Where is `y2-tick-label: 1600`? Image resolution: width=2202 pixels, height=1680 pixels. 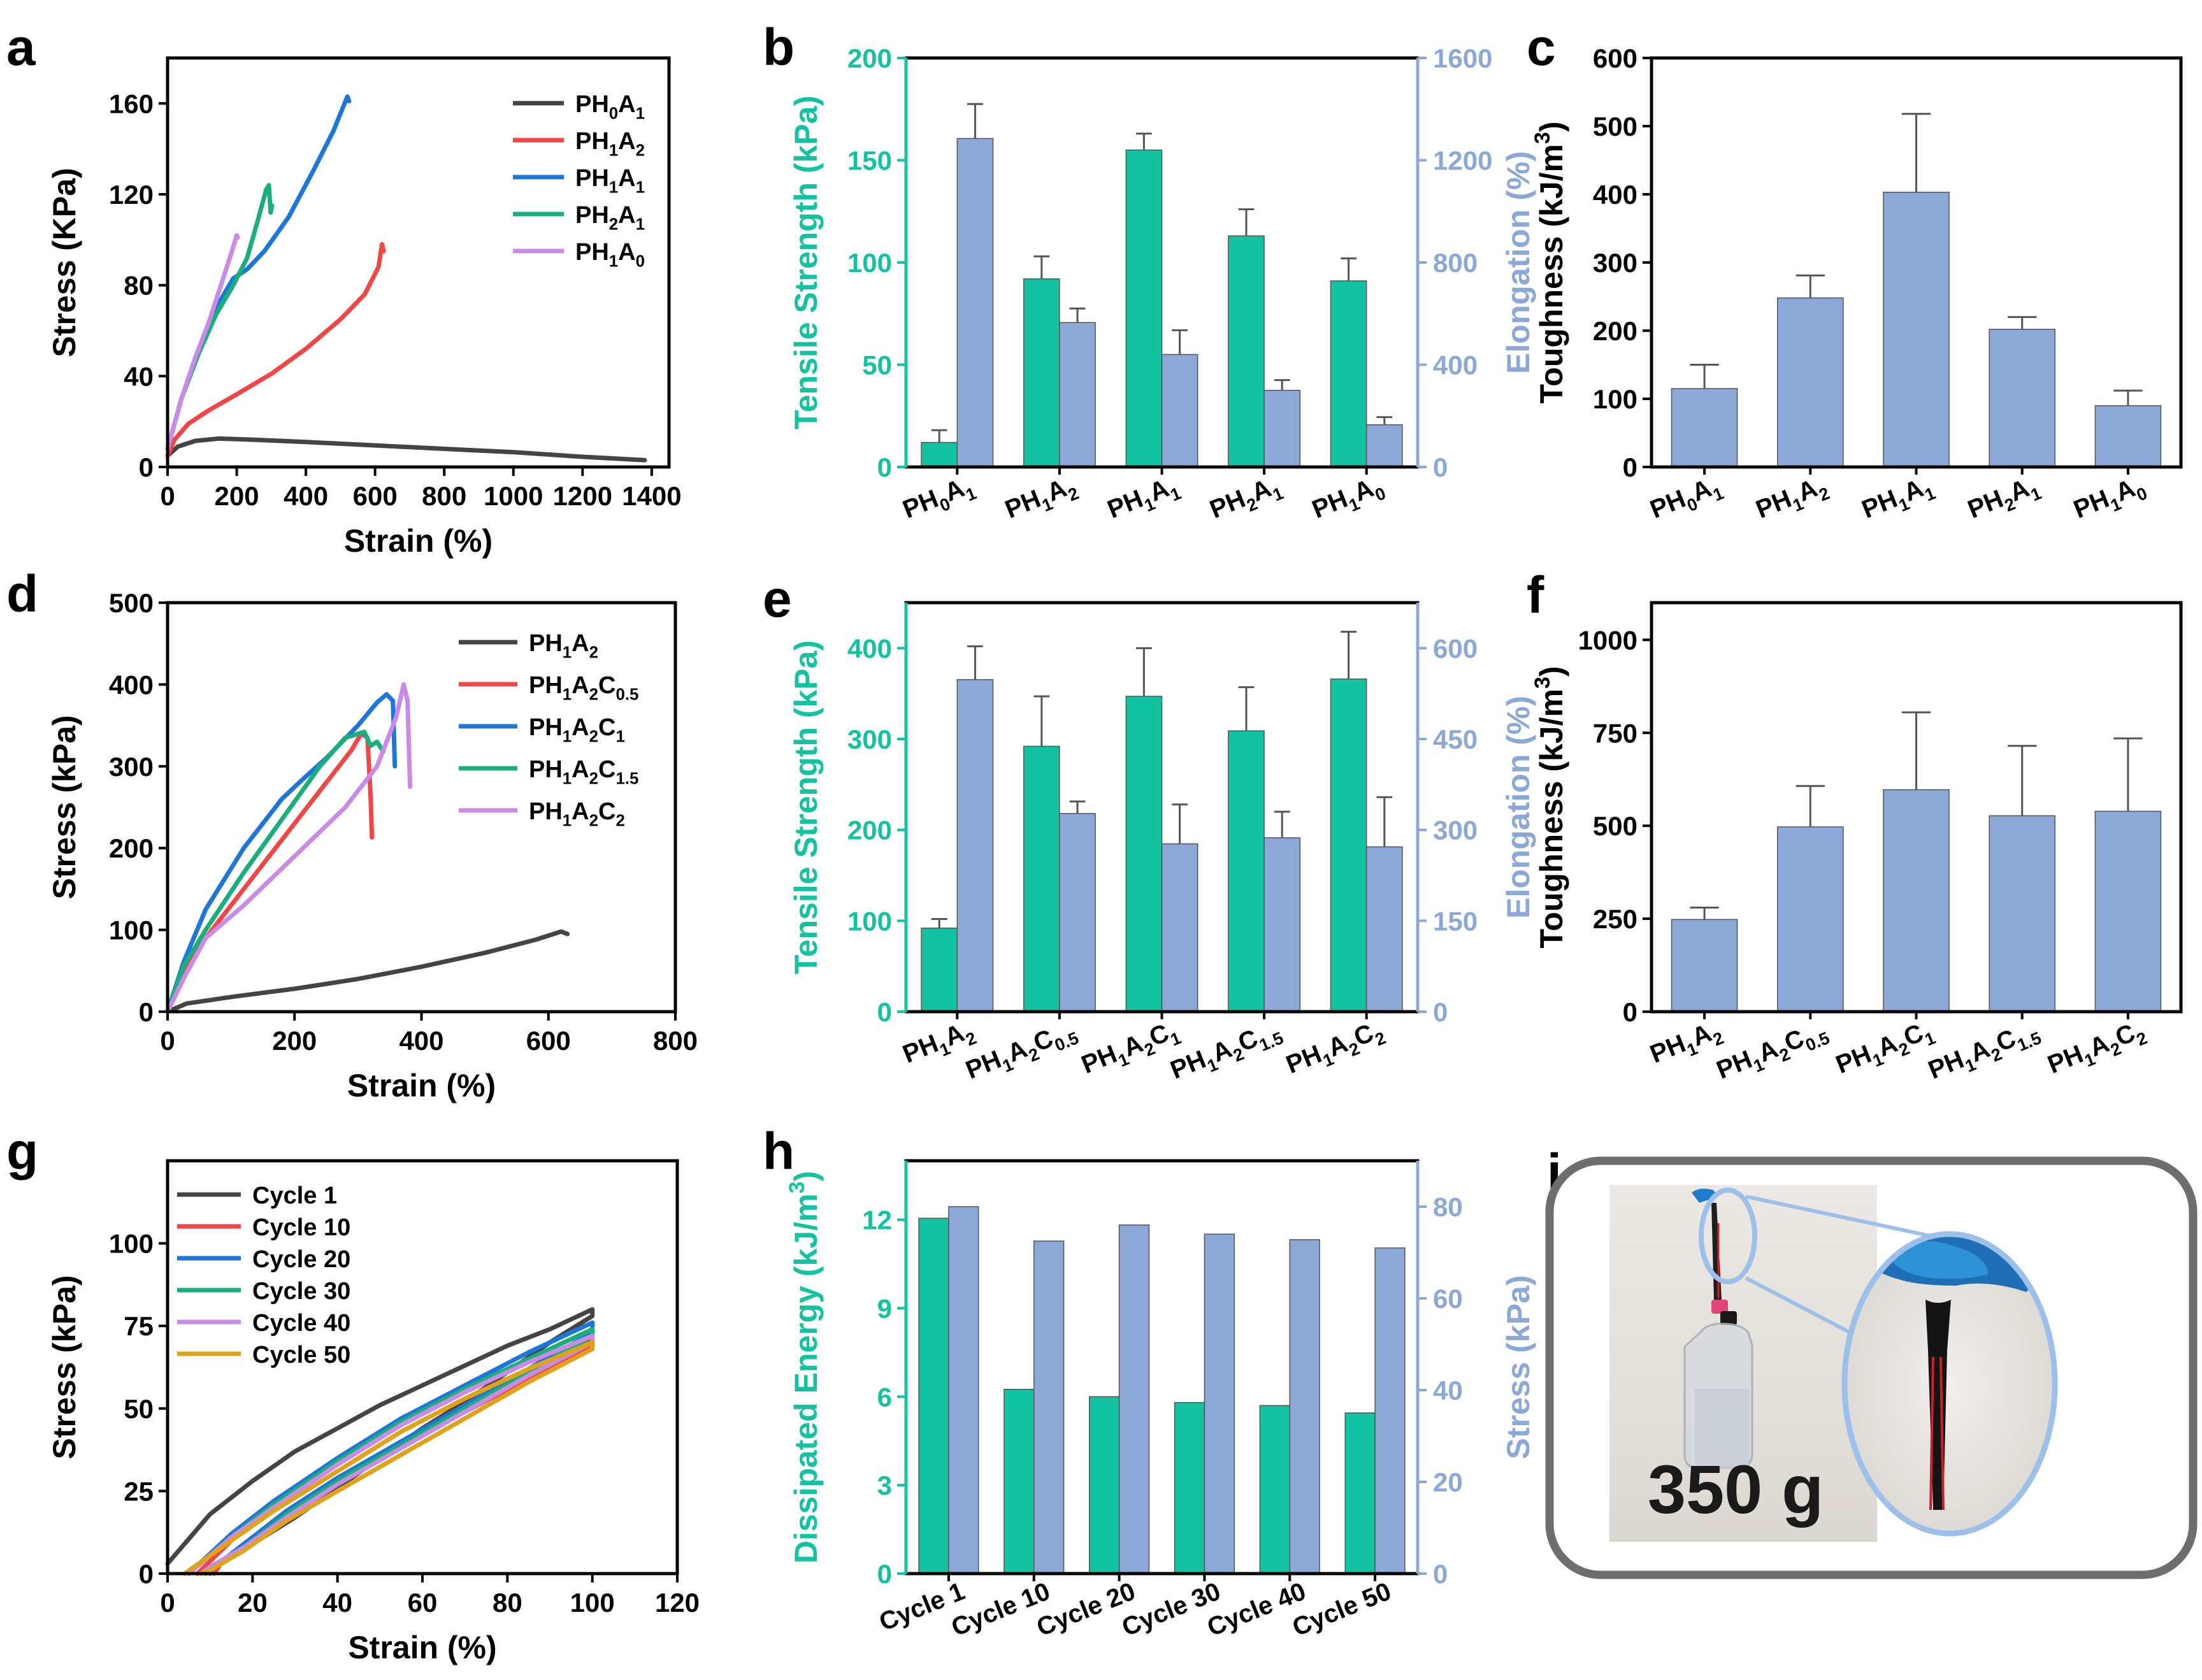 y2-tick-label: 1600 is located at coordinates (1463, 58).